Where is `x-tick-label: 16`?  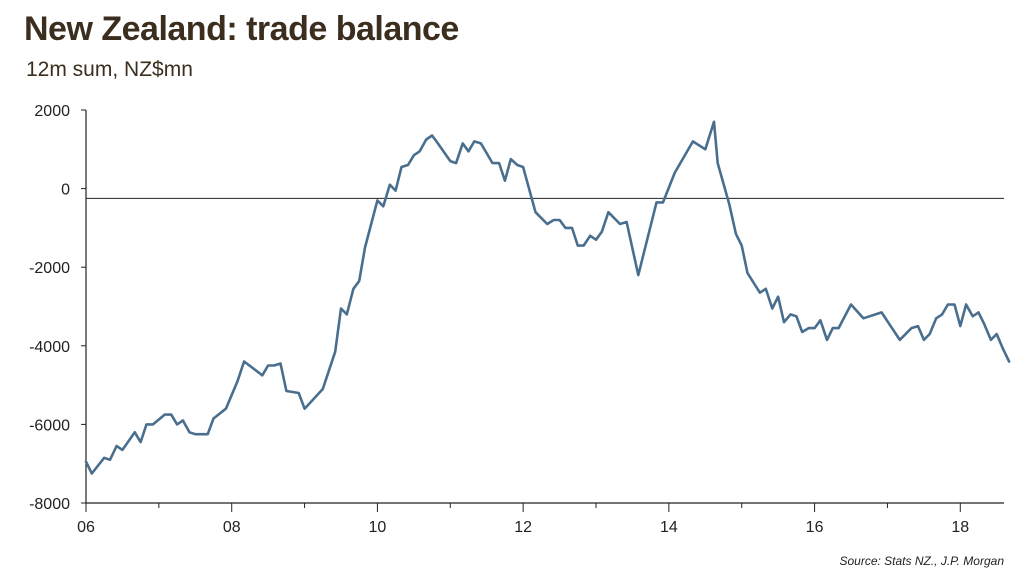 x-tick-label: 16 is located at coordinates (815, 527).